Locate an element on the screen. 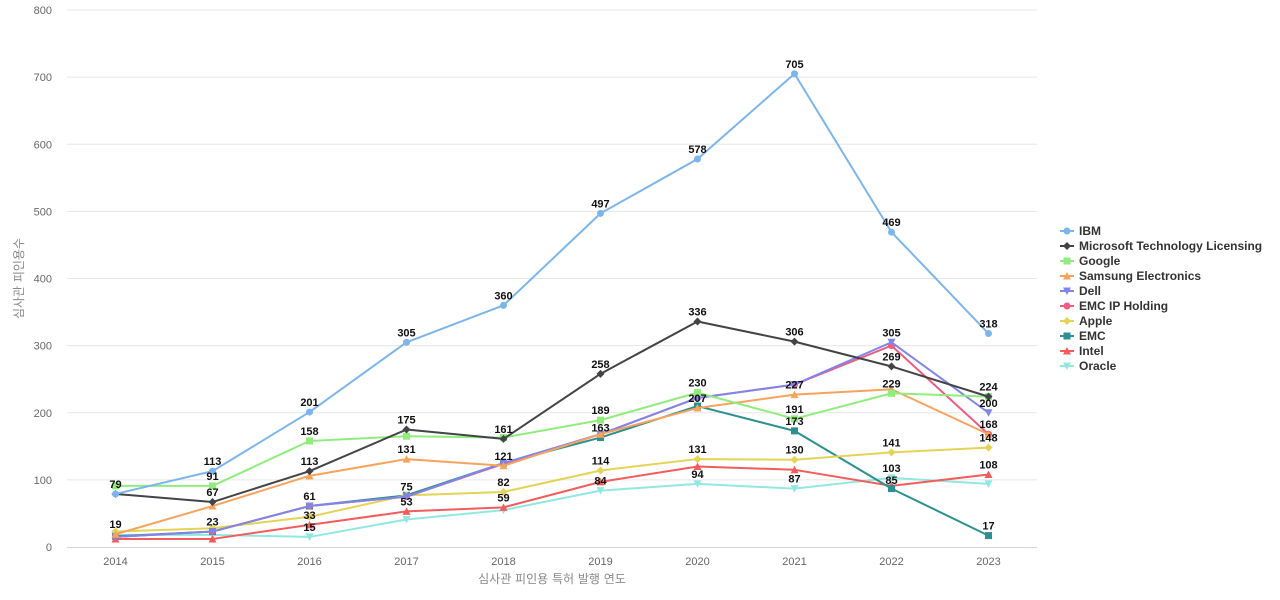 This screenshot has width=1280, height=600. series-line-intel is located at coordinates (552, 502).